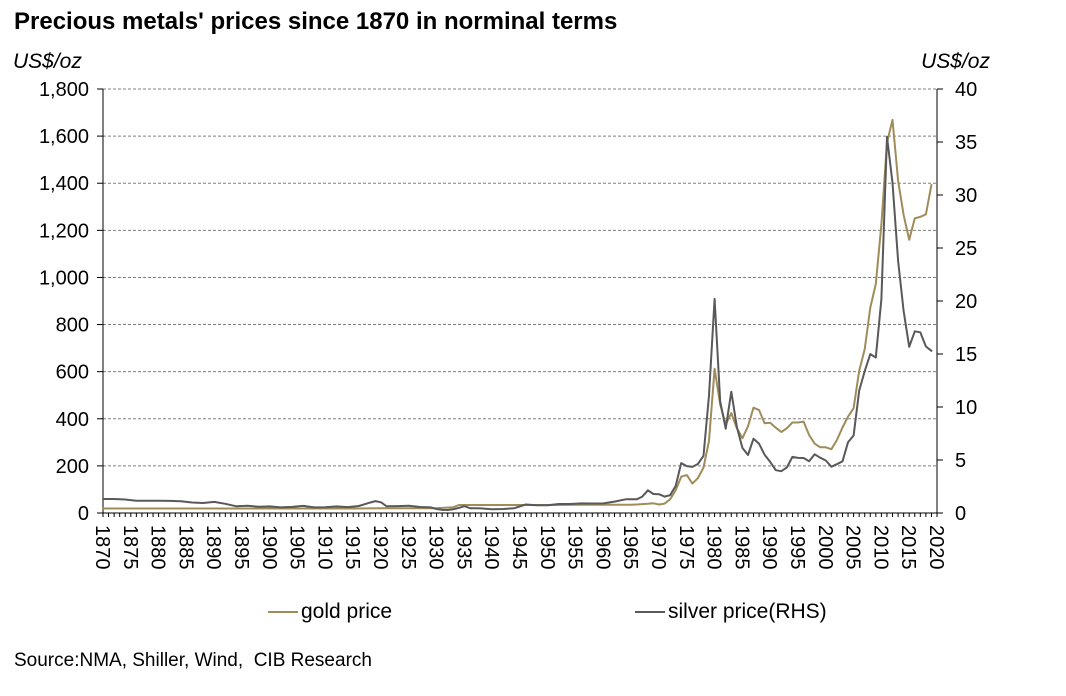  Describe the element at coordinates (72, 467) in the screenshot. I see `left-axis-tick-label: 200` at that location.